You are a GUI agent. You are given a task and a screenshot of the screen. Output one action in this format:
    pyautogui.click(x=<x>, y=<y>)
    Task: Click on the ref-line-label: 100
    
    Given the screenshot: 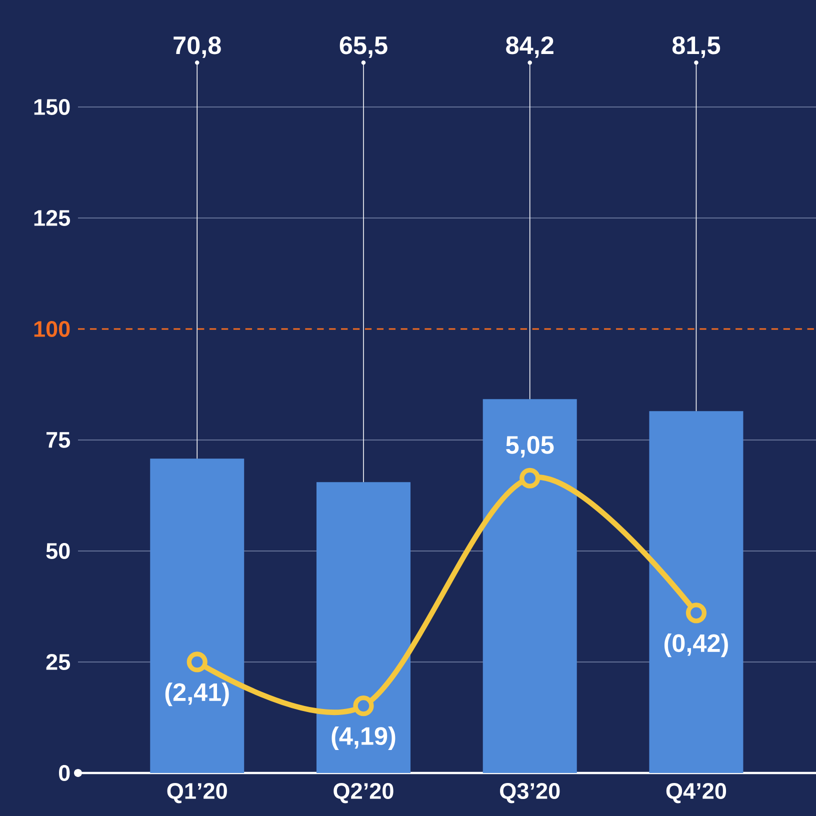 What is the action you would take?
    pyautogui.click(x=52, y=328)
    